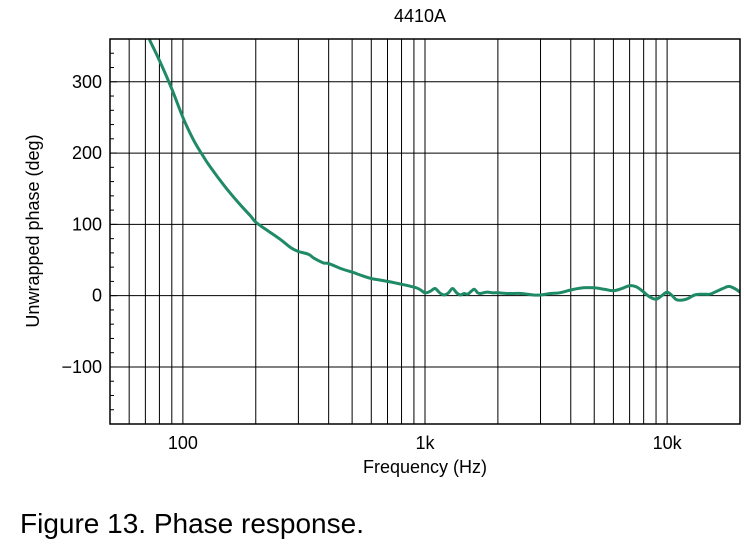  I want to click on y-axis-title: Unwrapped phase (deg), so click(33, 230).